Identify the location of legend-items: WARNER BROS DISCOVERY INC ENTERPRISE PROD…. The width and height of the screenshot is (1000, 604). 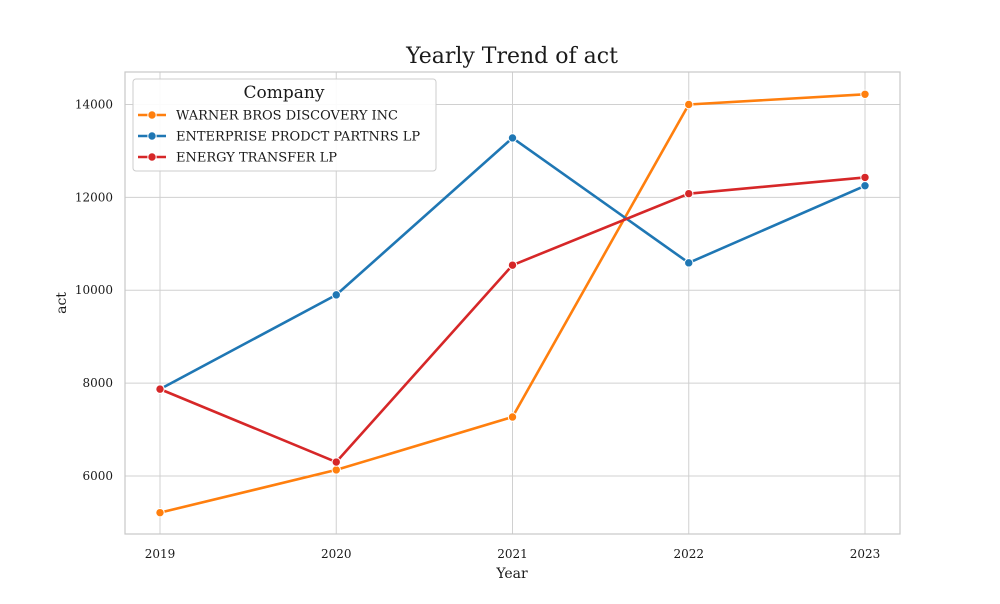
(279, 137).